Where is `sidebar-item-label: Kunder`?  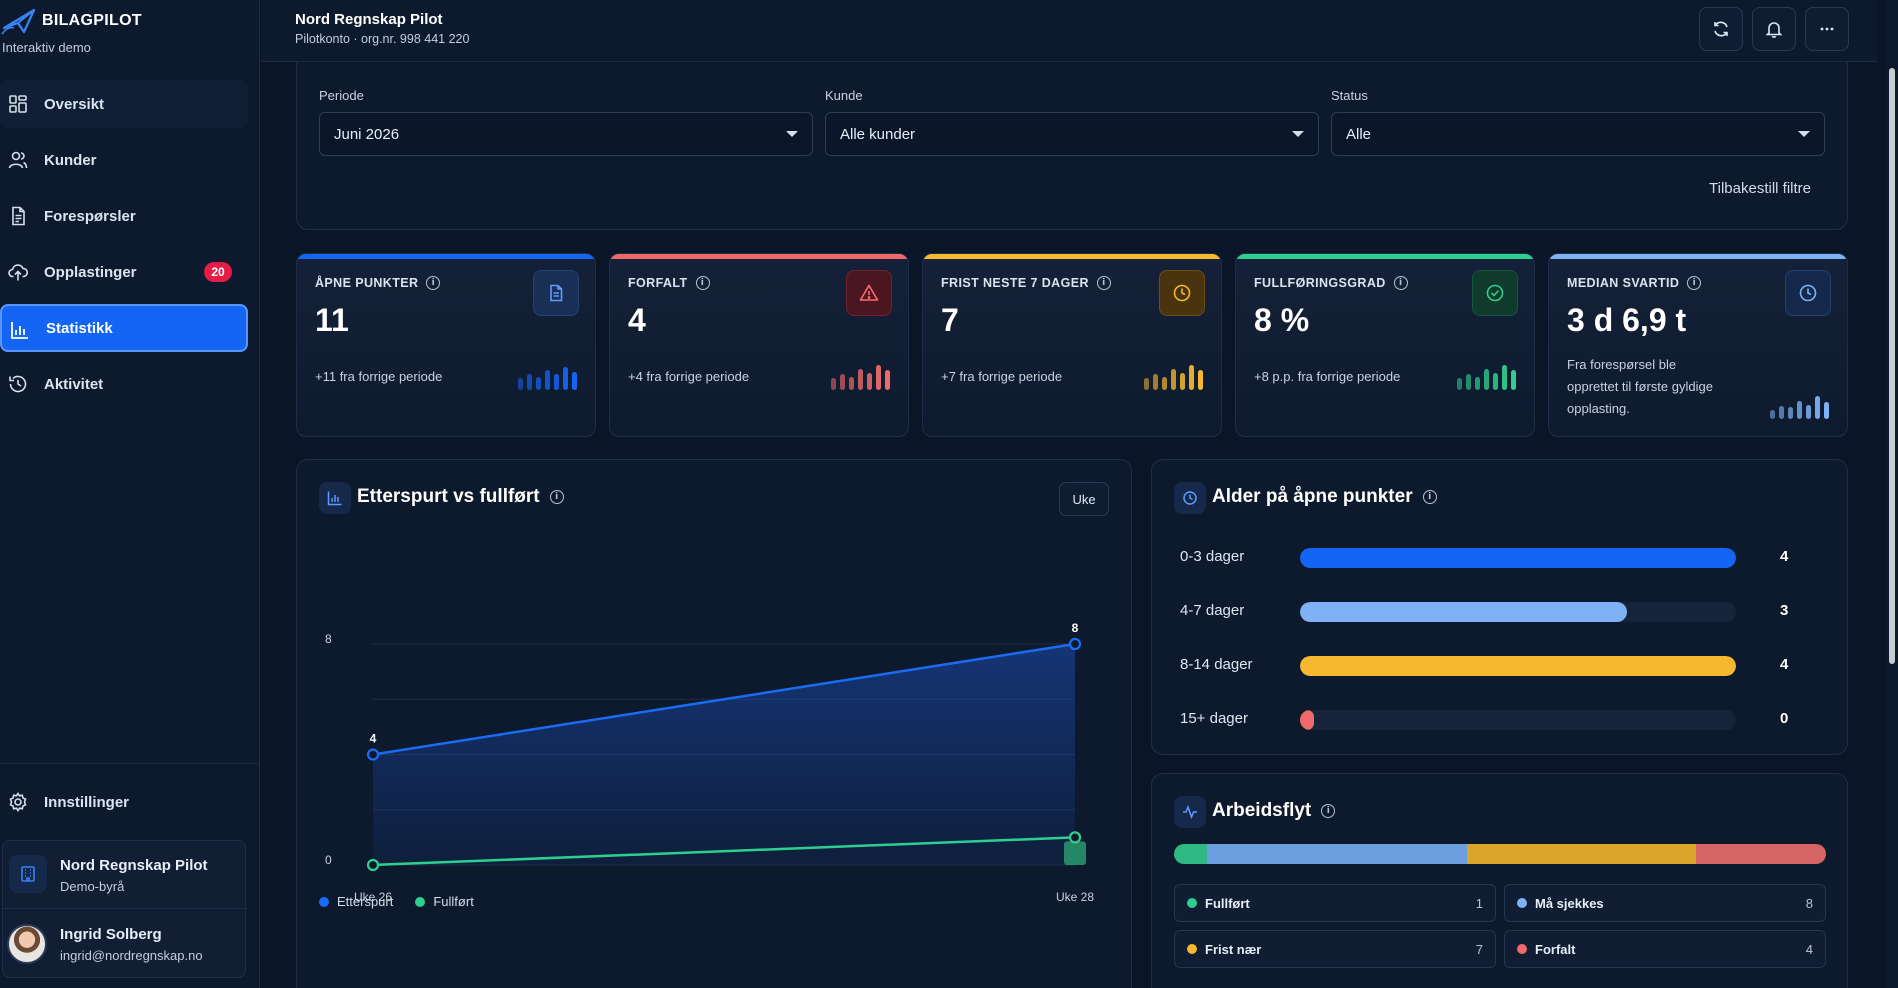
sidebar-item-label: Kunder is located at coordinates (70, 160).